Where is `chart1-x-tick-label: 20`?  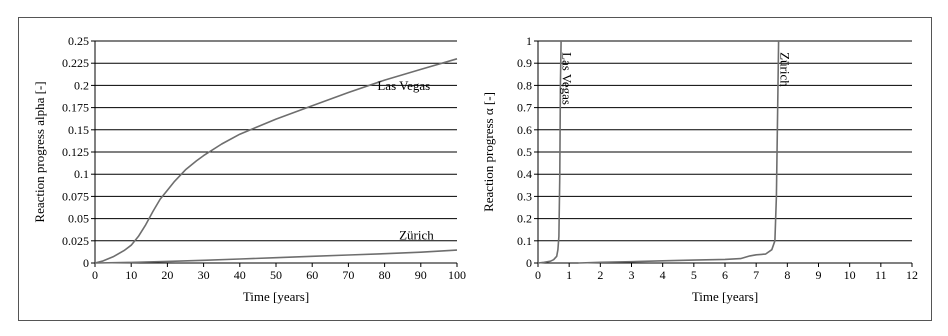 chart1-x-tick-label: 20 is located at coordinates (167, 275).